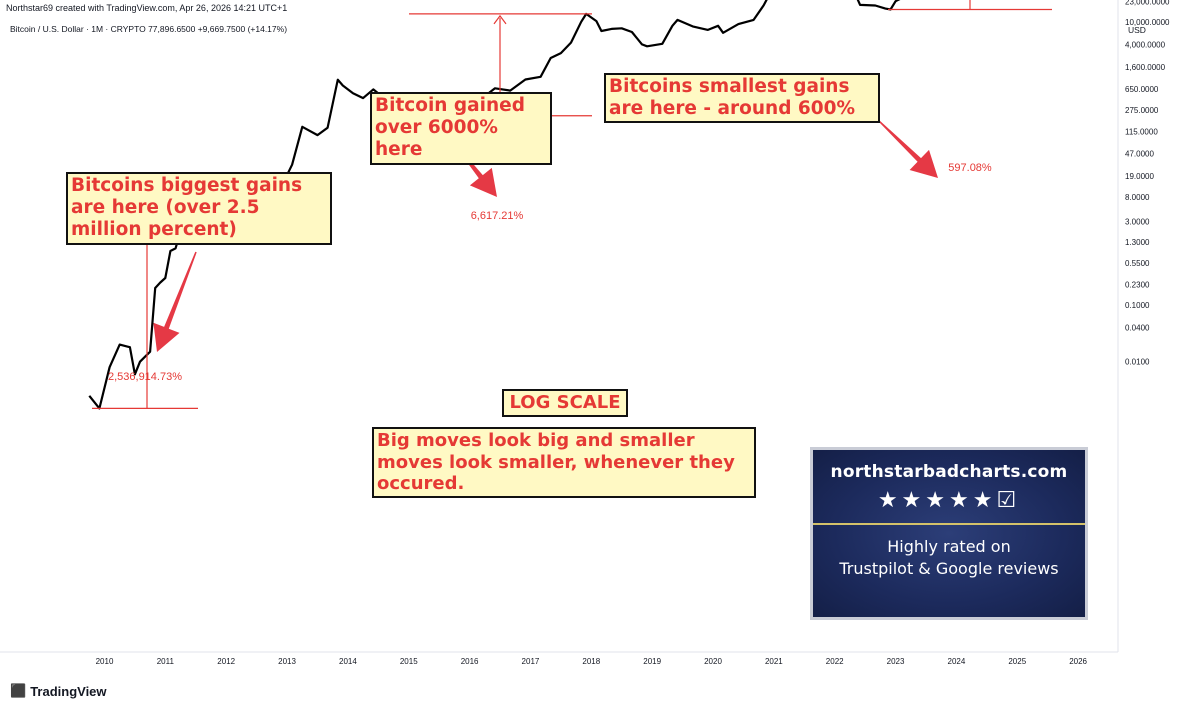 The image size is (1200, 710). What do you see at coordinates (896, 661) in the screenshot?
I see `x-tick-label: 2023` at bounding box center [896, 661].